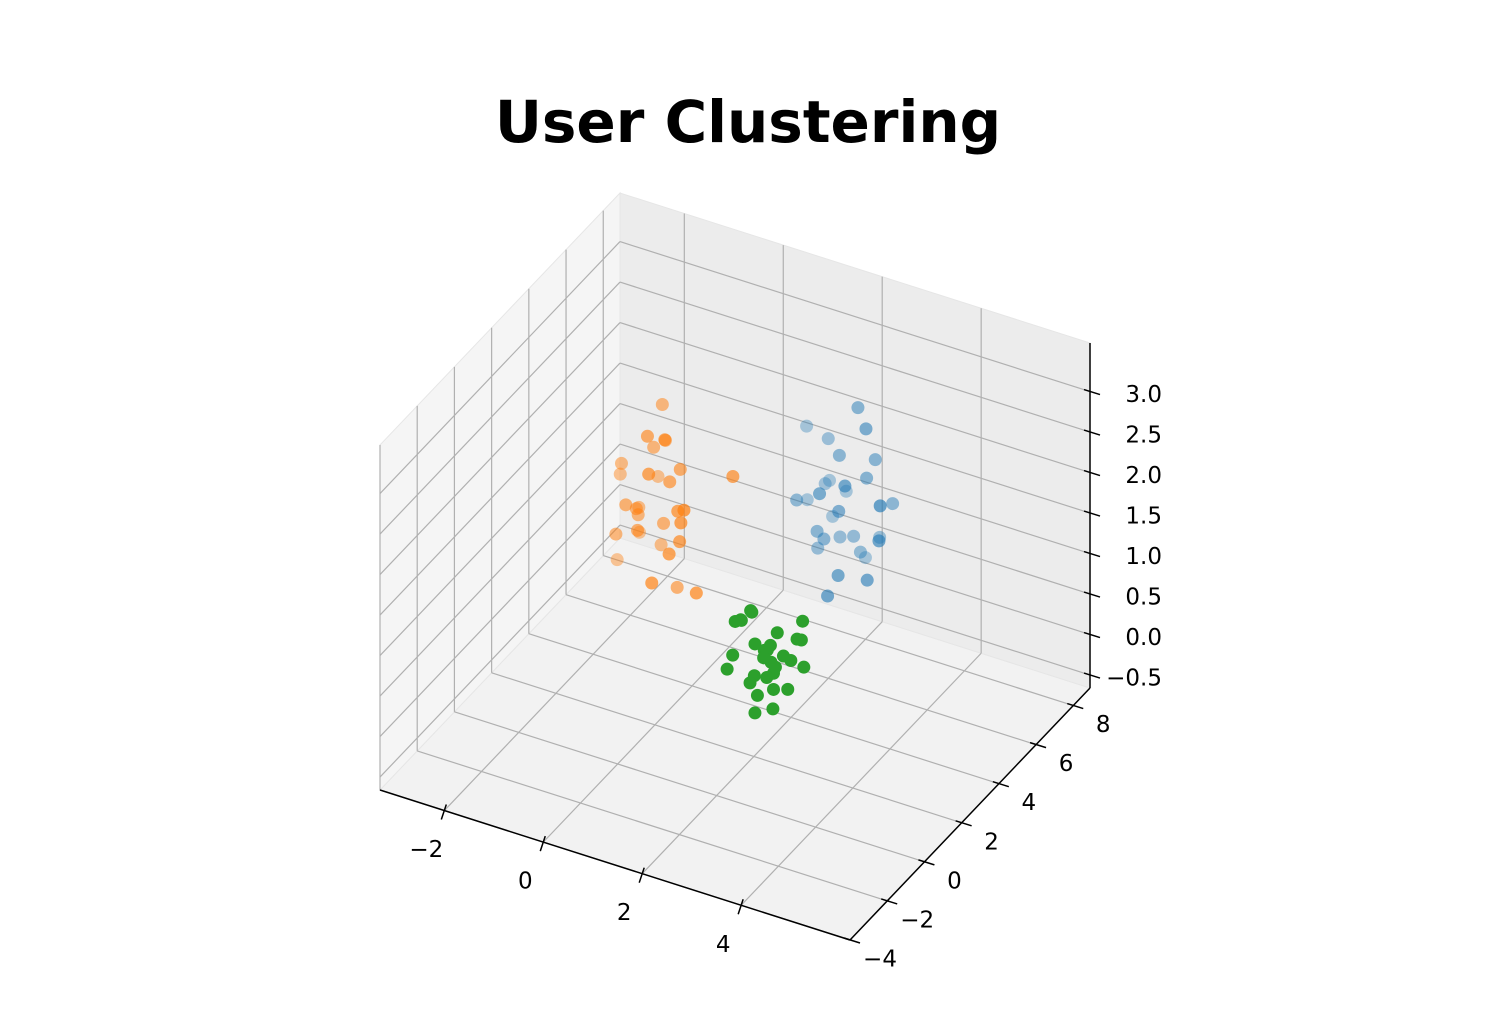 This screenshot has width=1510, height=1032. I want to click on z-tick-label: 1.0, so click(1143, 557).